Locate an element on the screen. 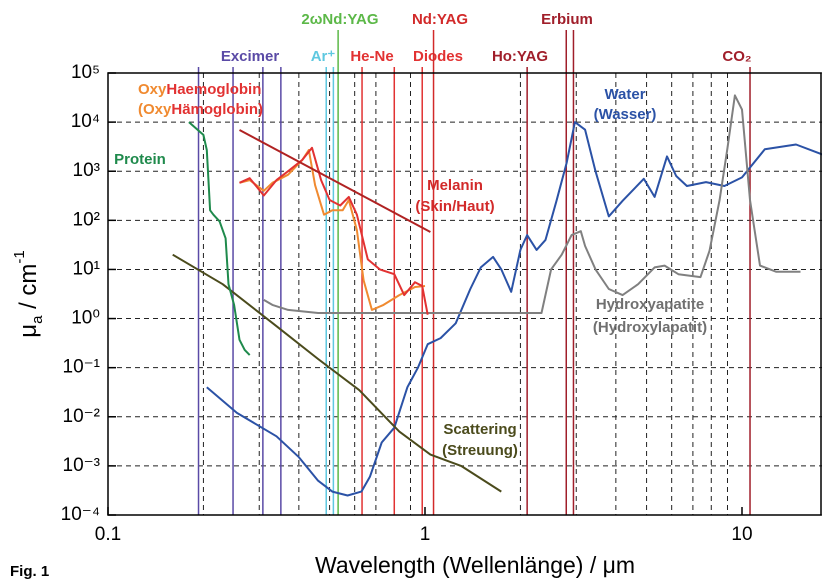 The image size is (822, 584). y-axis-label-part: -1 is located at coordinates (19, 256).